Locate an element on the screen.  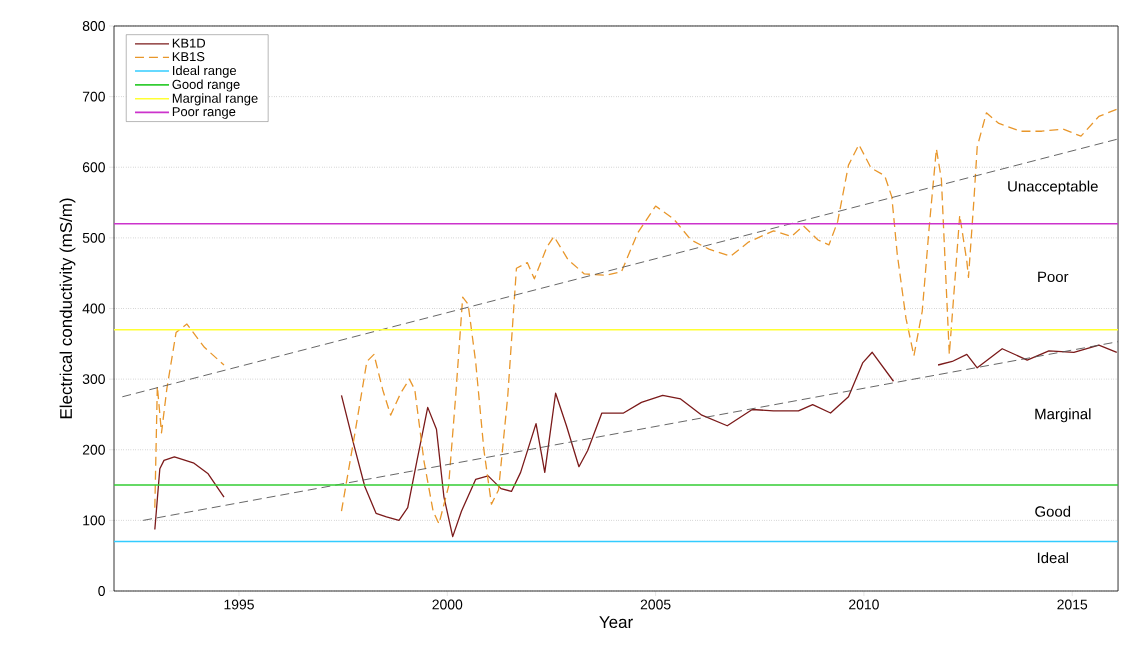
y-axis-title: Electrical conductivity (mS/m) is located at coordinates (67, 308).